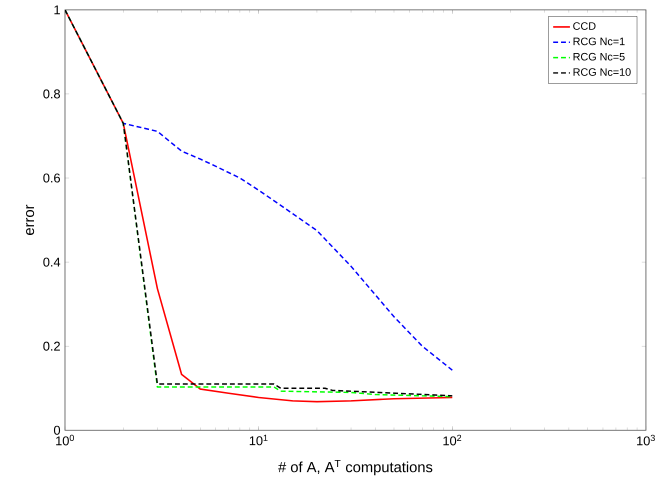  What do you see at coordinates (51, 93) in the screenshot?
I see `y-tick-label: 0.8` at bounding box center [51, 93].